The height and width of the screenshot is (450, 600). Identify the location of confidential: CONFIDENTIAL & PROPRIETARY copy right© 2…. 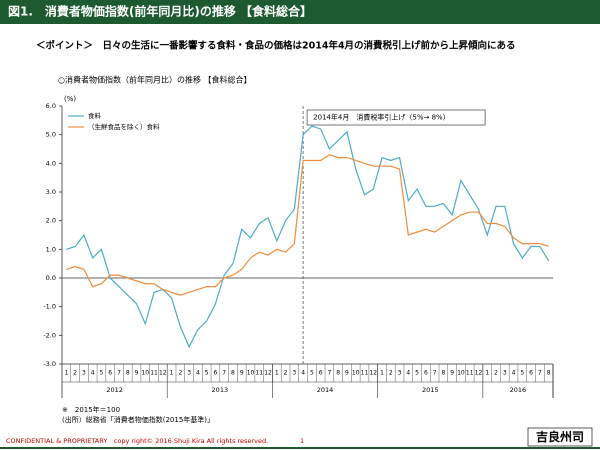
(137, 441).